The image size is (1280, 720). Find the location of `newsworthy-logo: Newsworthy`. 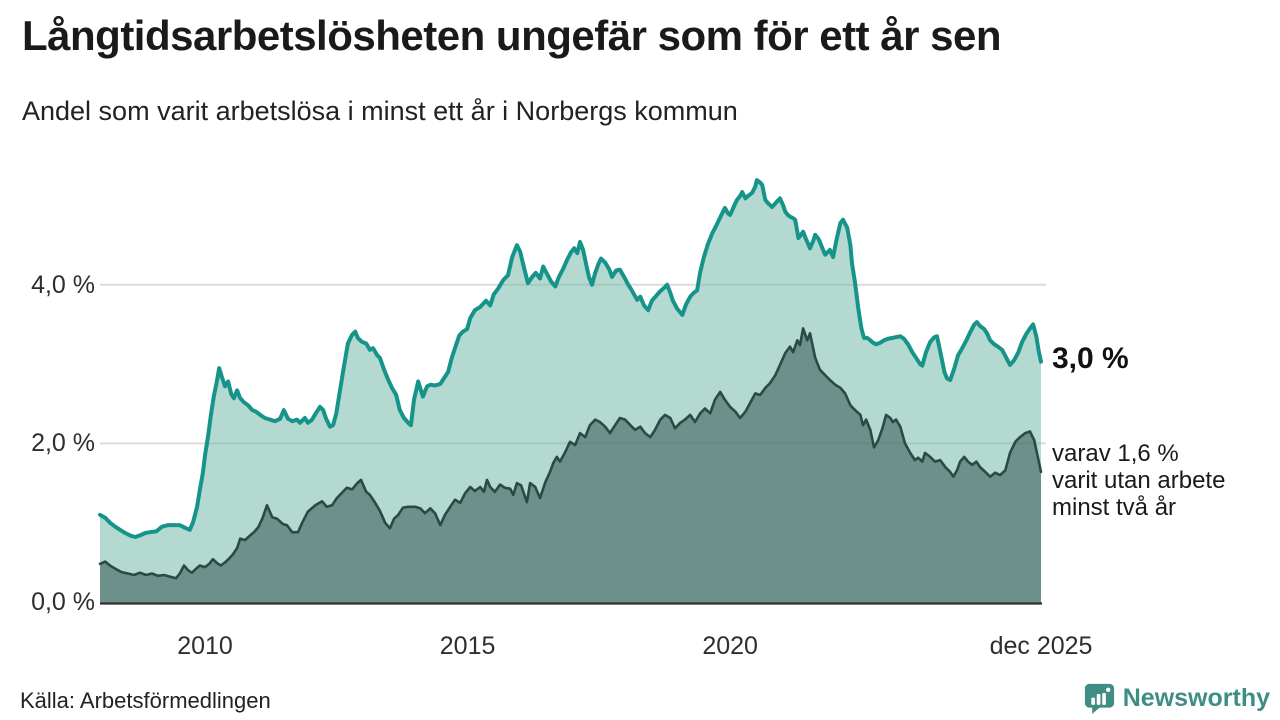

newsworthy-logo: Newsworthy is located at coordinates (1177, 698).